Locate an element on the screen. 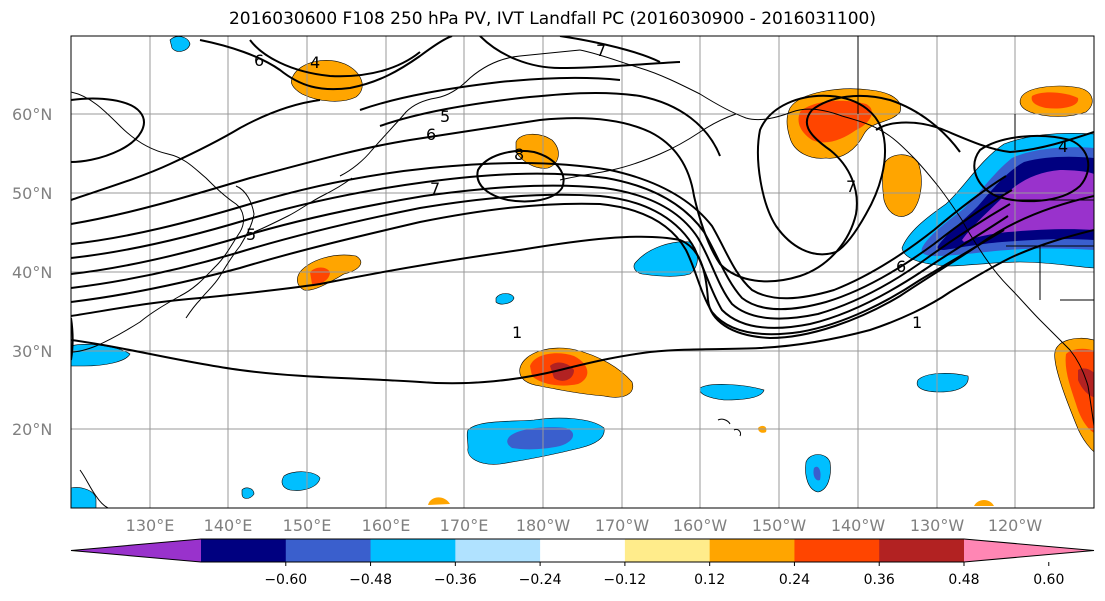  colorbar-tick-label: 0.24 is located at coordinates (794, 580).